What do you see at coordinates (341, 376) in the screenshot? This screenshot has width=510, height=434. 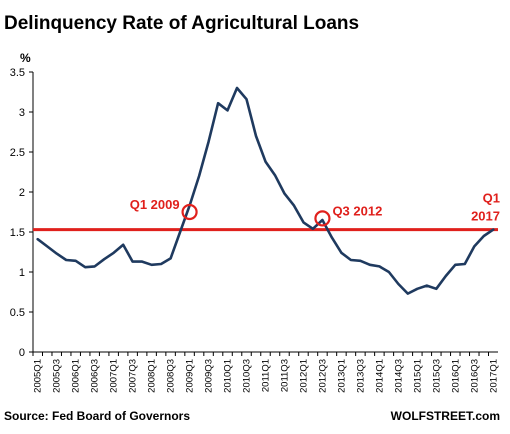 I see `x-tick-label: 2013Q1` at bounding box center [341, 376].